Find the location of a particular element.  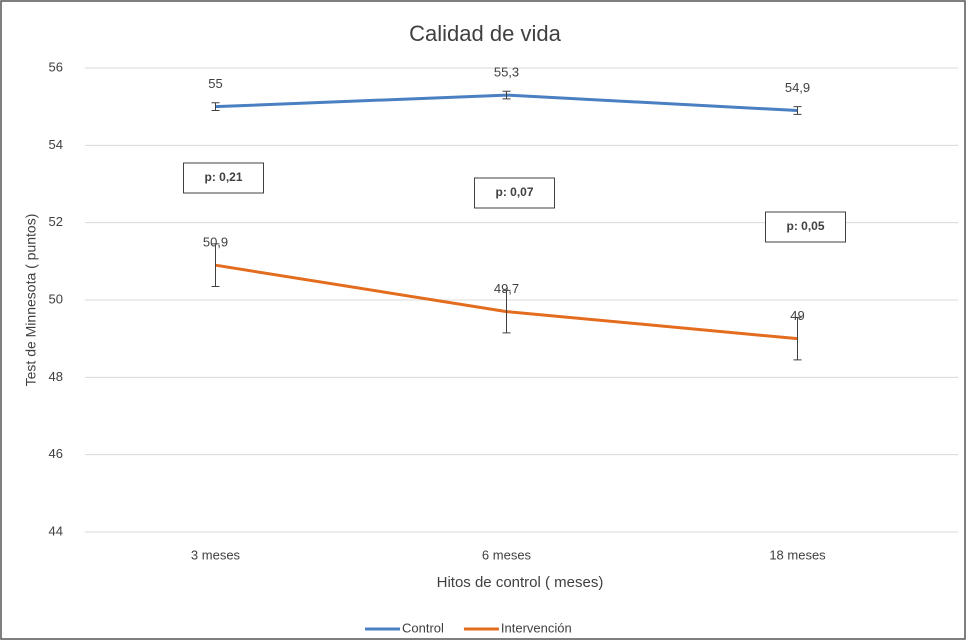

y-tick-label: 50 is located at coordinates (56, 298).